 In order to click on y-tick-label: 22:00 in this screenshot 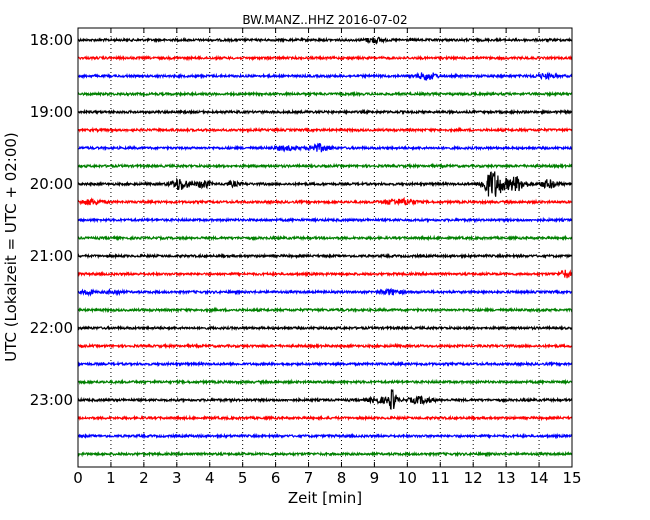, I will do `click(51, 328)`.